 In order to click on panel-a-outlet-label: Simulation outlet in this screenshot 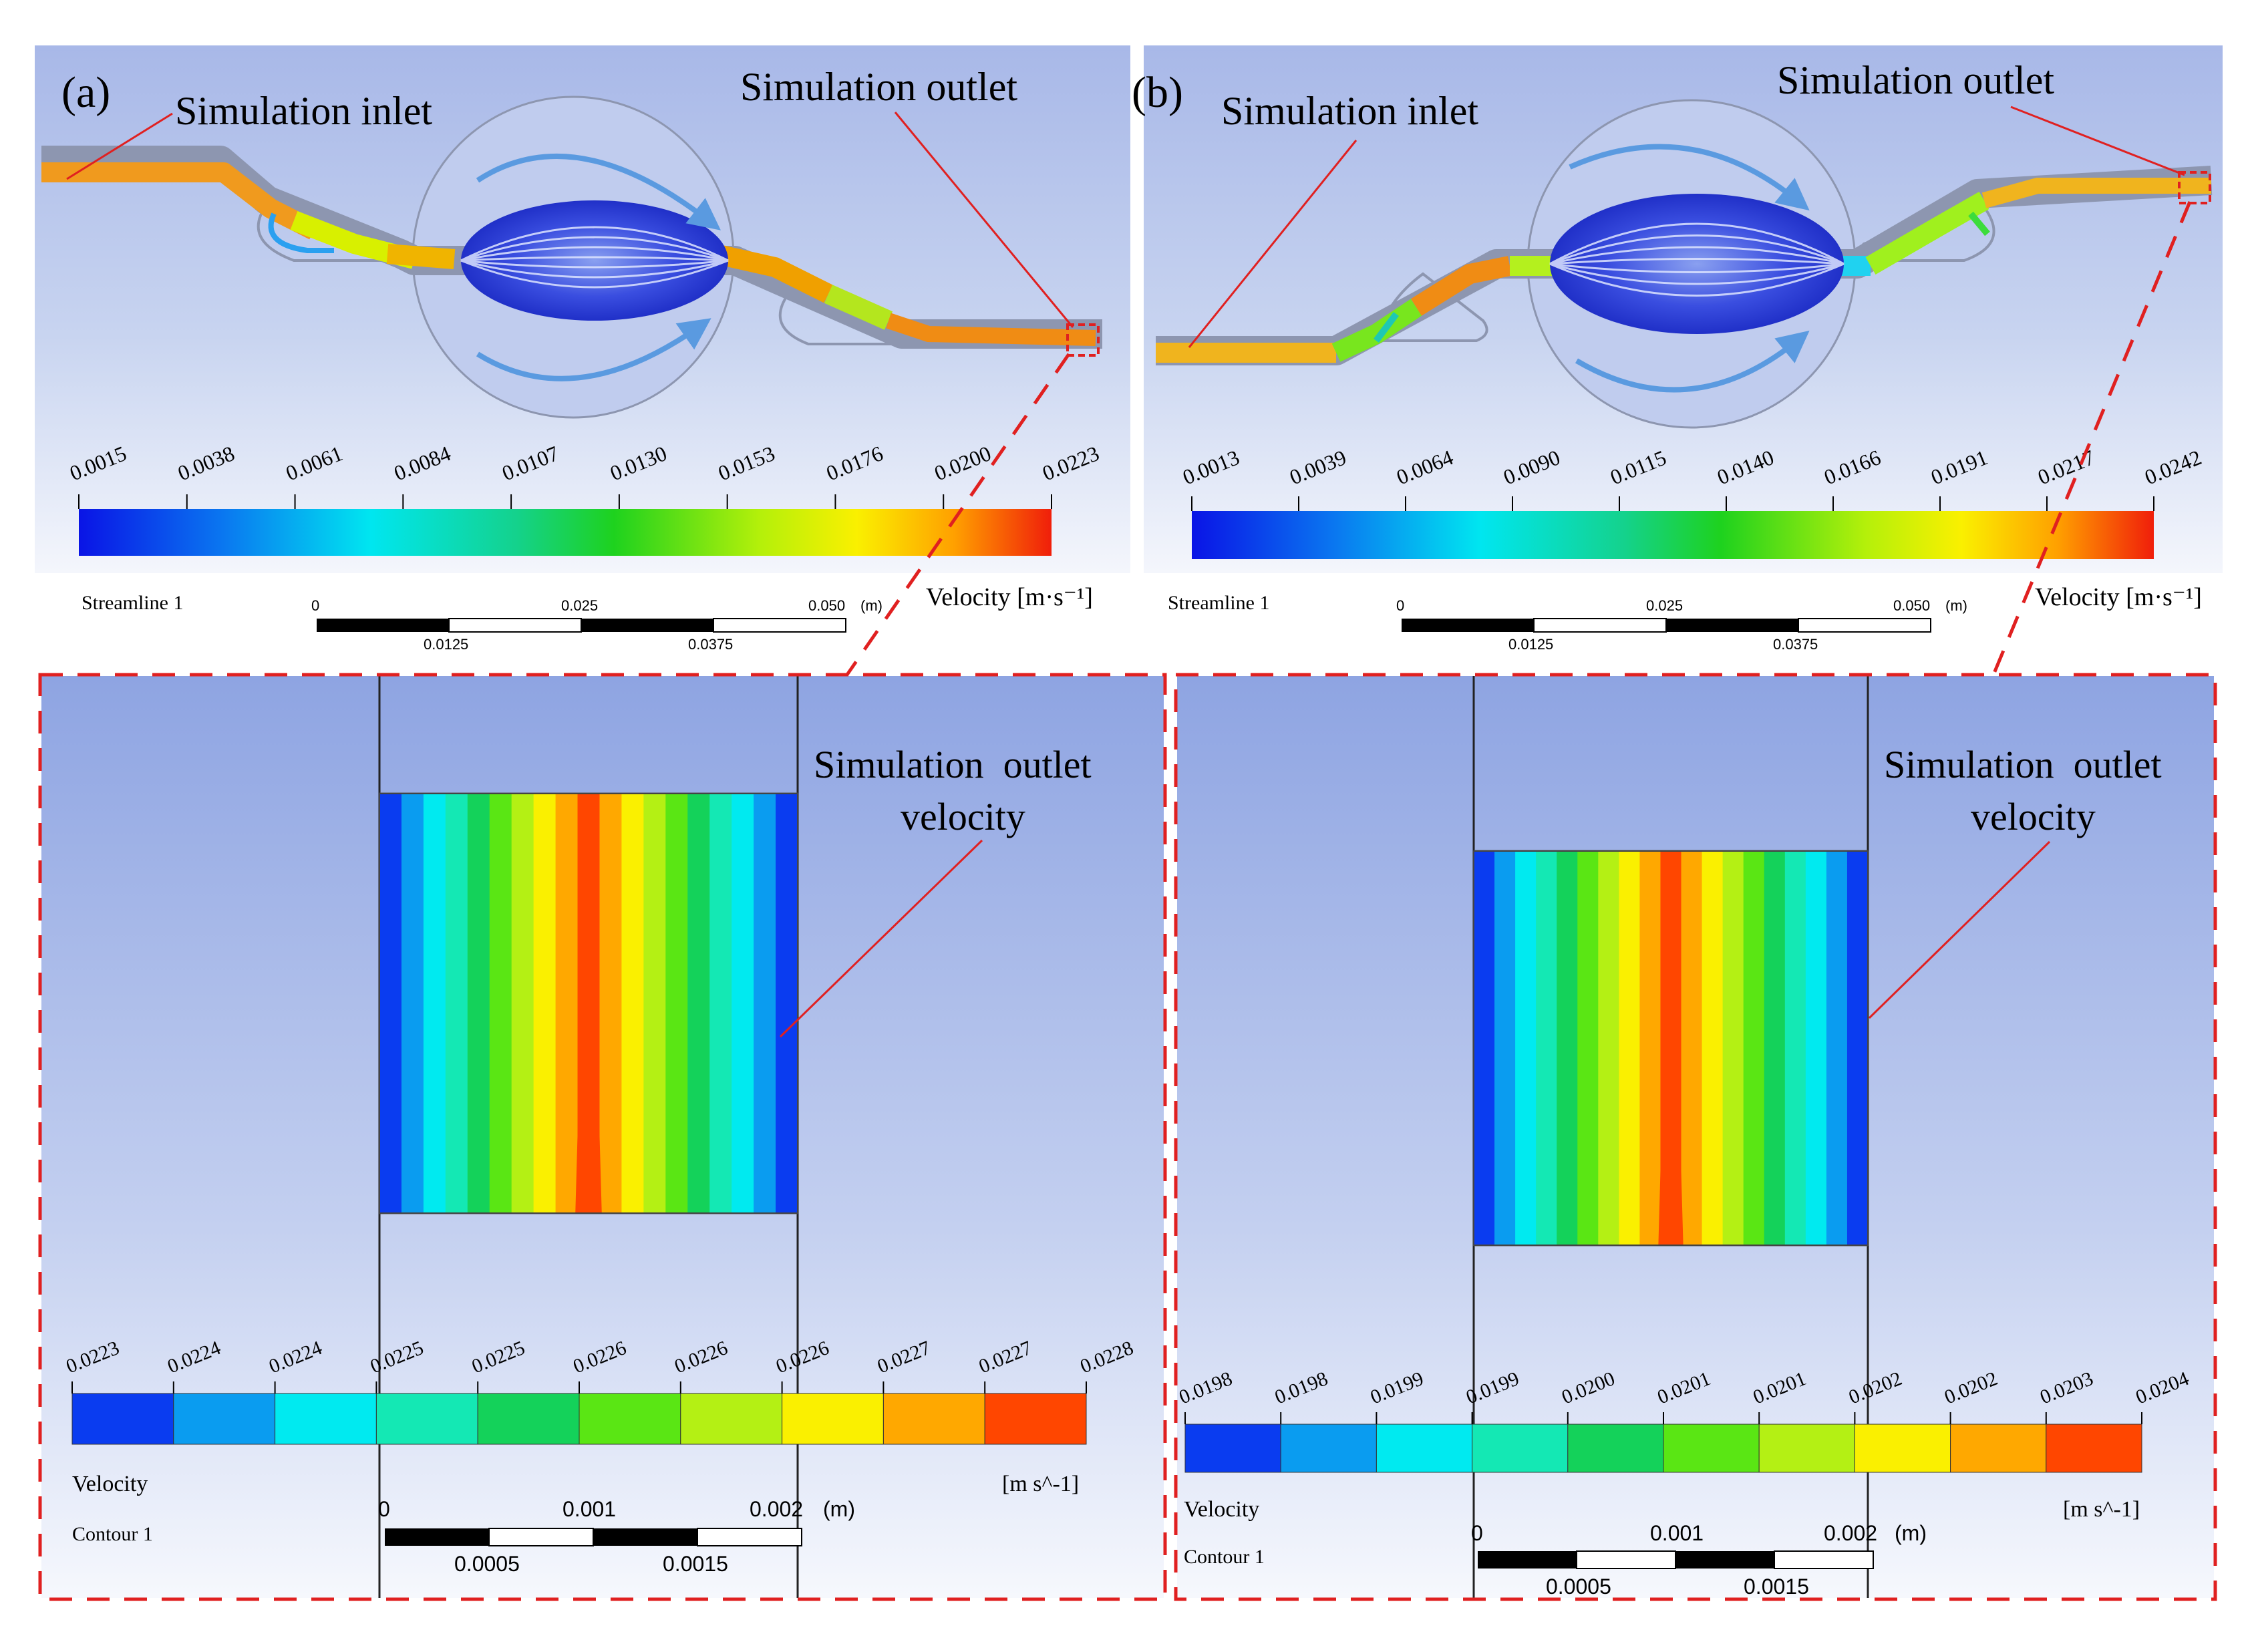, I will do `click(878, 87)`.